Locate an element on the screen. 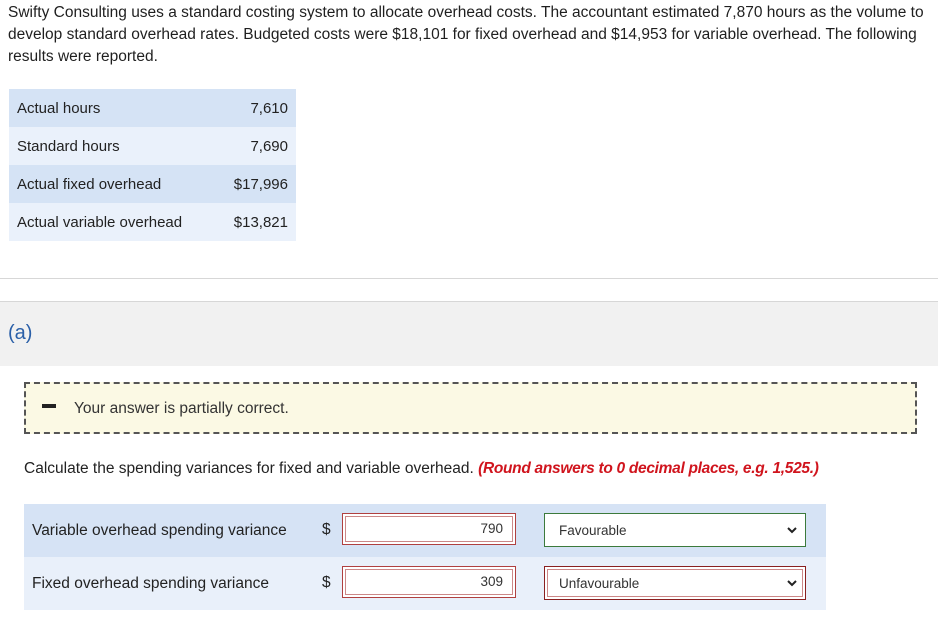  fixed-variance-select: Unfavourable is located at coordinates (675, 583).